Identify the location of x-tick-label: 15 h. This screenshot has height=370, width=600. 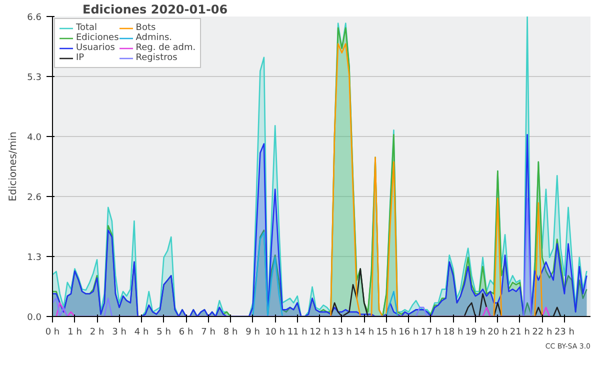
(386, 333).